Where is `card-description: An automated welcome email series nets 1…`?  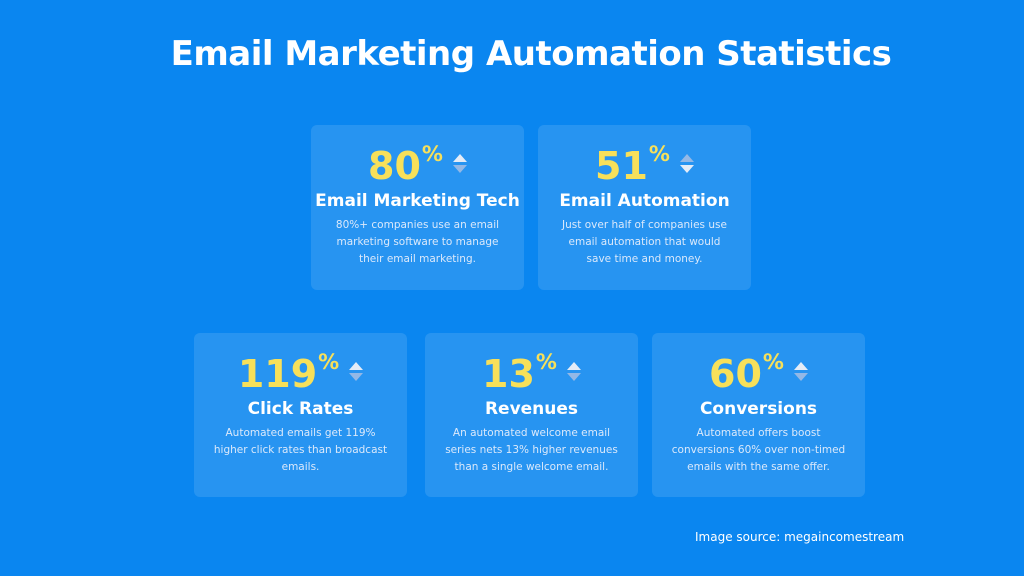 card-description: An automated welcome email series nets 1… is located at coordinates (531, 450).